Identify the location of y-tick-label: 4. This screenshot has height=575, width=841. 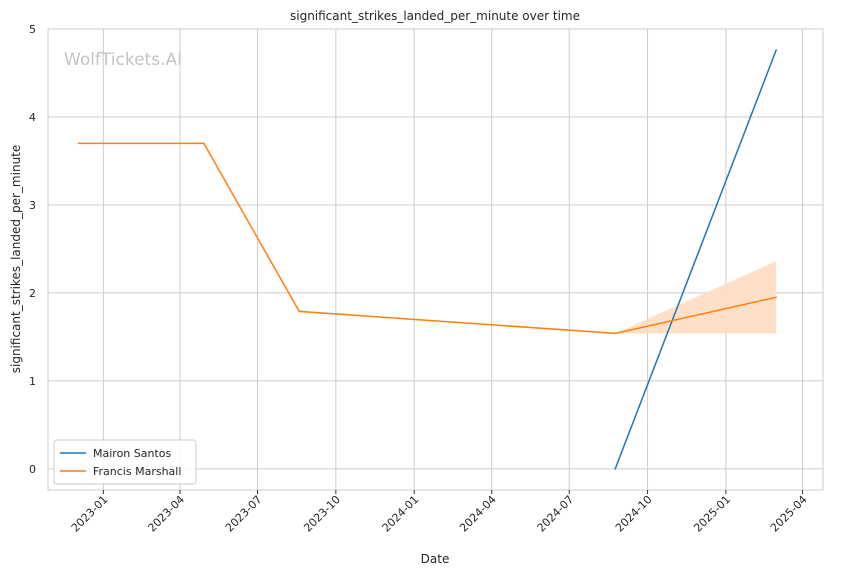
(32, 117).